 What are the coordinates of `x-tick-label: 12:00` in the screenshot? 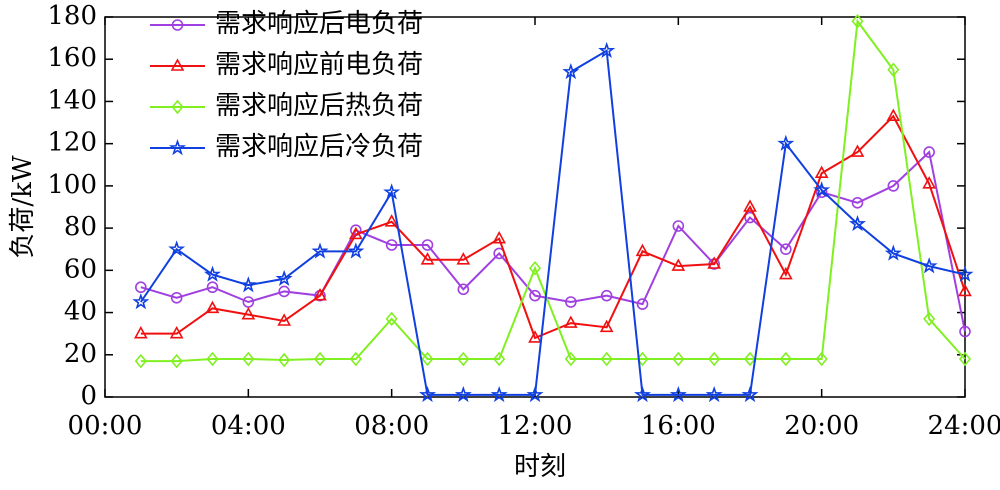 It's located at (535, 426).